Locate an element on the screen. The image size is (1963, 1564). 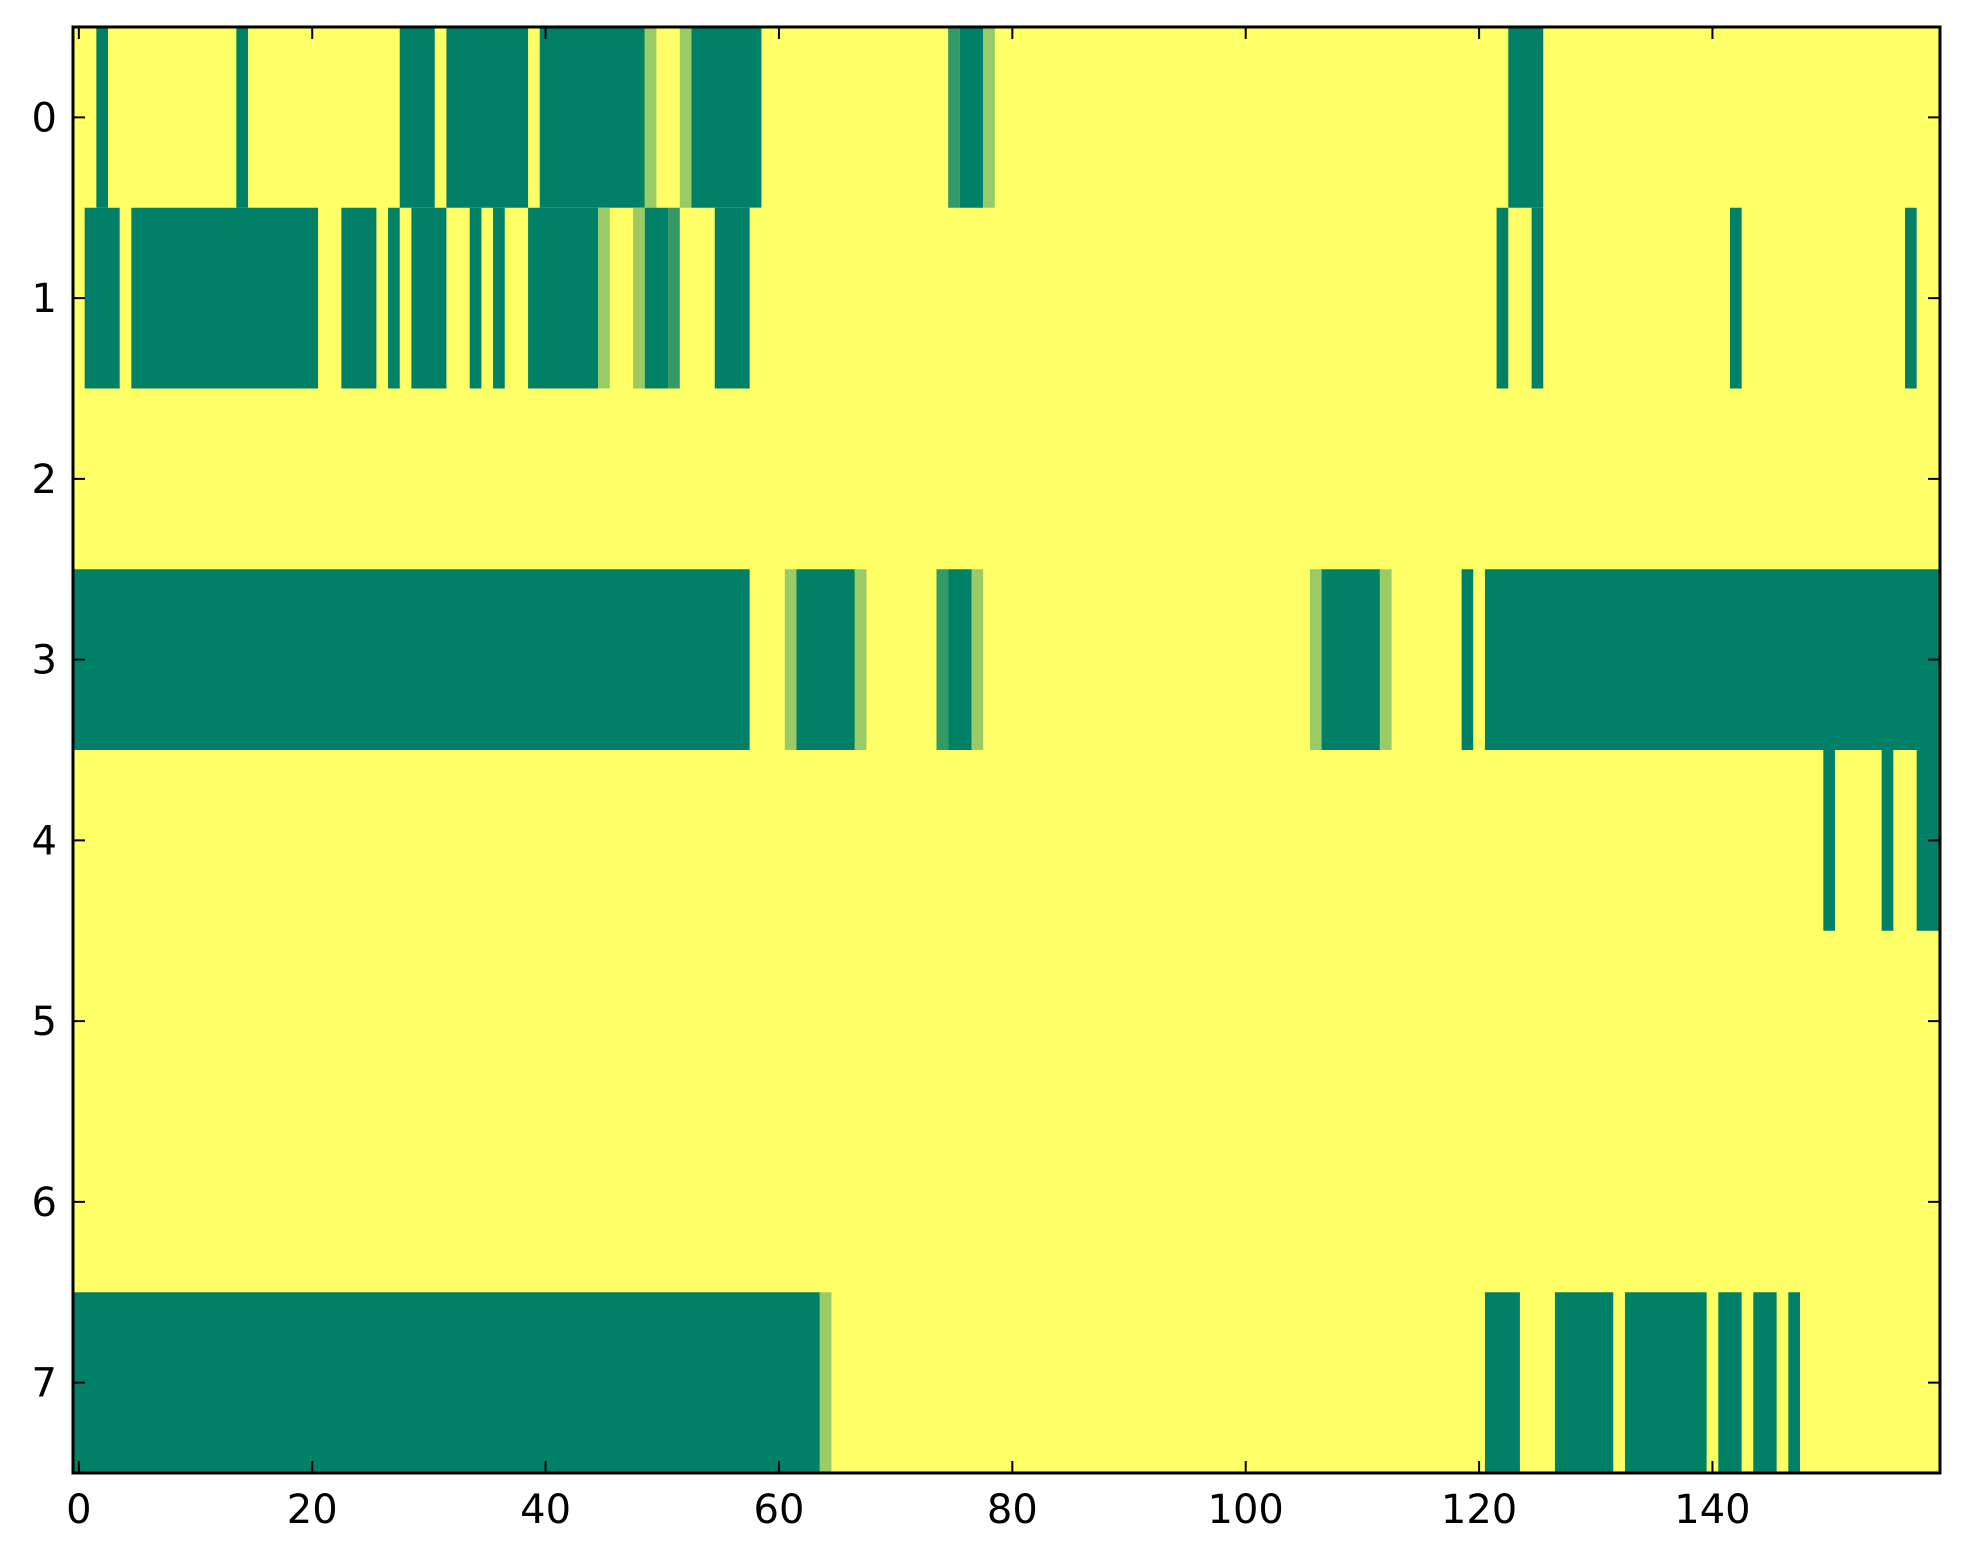
y-tick-labels: 0 1 2 3 4 5 6 7 is located at coordinates (44, 750).